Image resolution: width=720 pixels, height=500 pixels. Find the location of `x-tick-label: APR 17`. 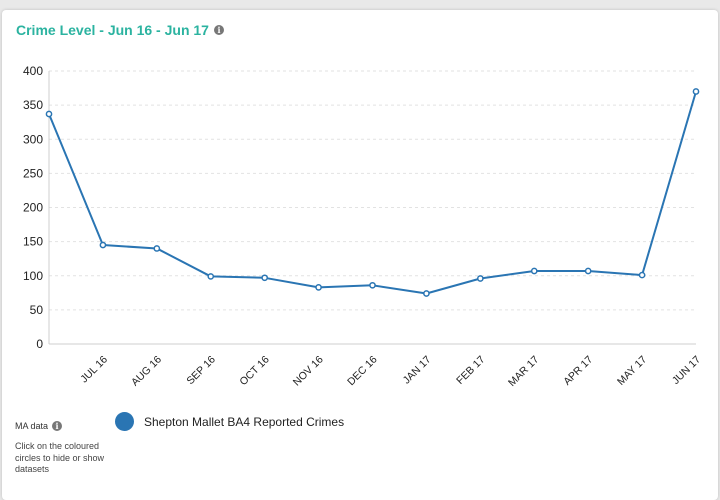

x-tick-label: APR 17 is located at coordinates (578, 371).